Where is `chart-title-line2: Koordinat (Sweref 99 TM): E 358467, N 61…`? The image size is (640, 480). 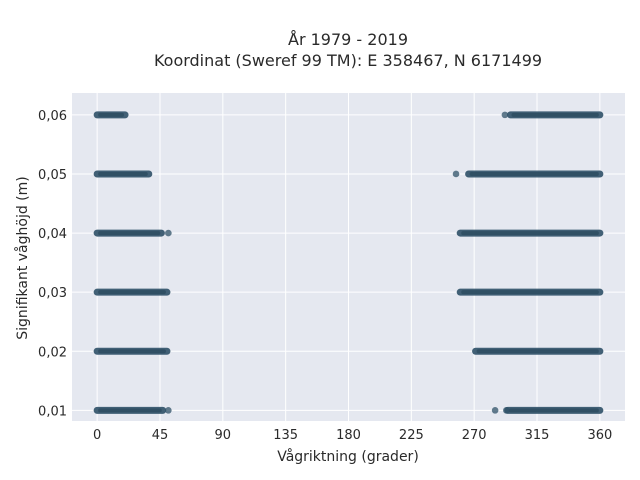
chart-title-line2: Koordinat (Sweref 99 TM): E 358467, N 61… is located at coordinates (348, 60).